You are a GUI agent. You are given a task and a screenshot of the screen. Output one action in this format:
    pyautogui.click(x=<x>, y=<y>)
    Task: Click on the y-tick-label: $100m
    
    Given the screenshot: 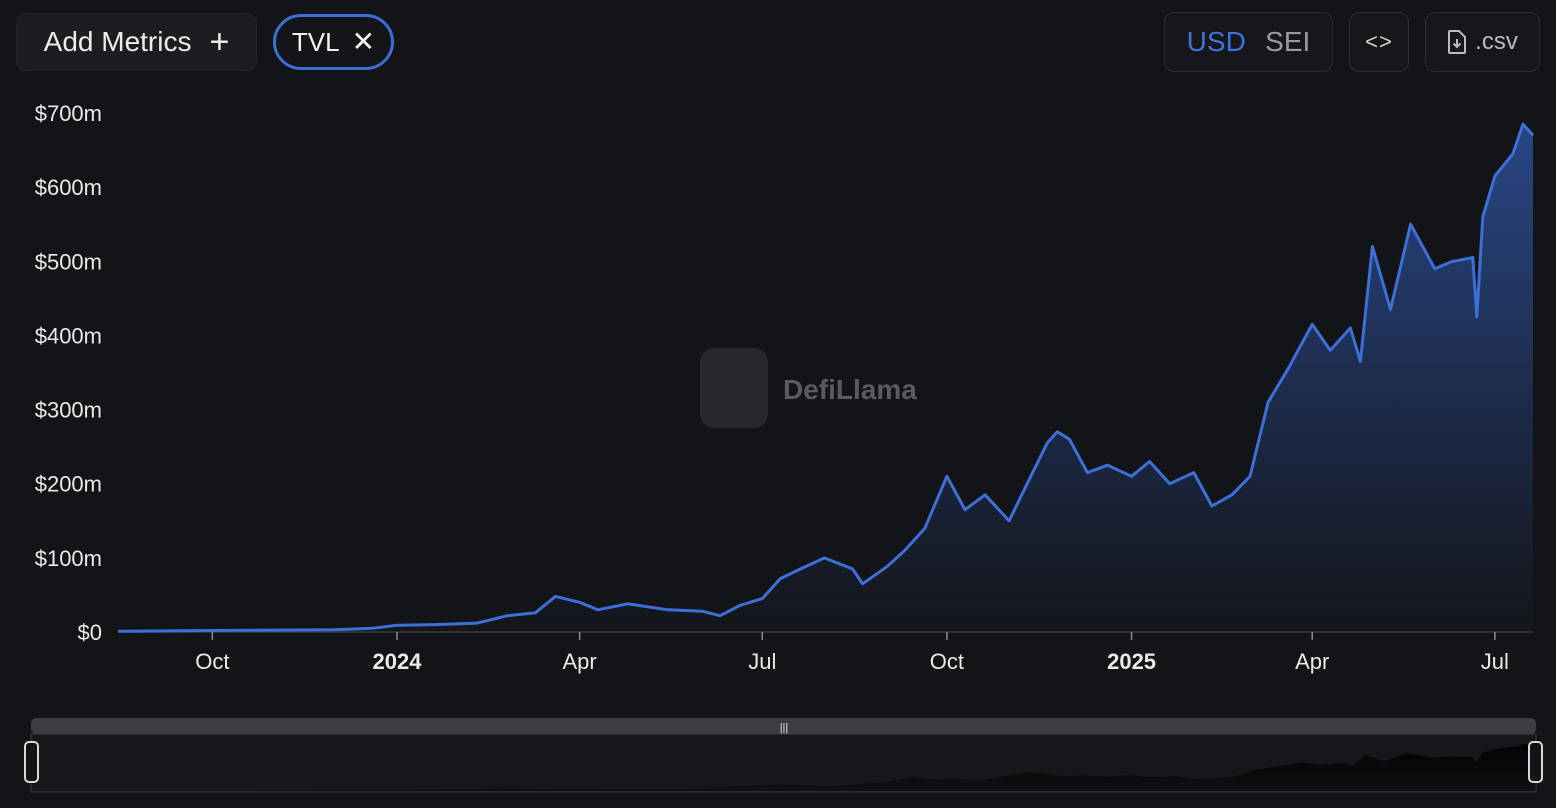 What is the action you would take?
    pyautogui.click(x=68, y=558)
    